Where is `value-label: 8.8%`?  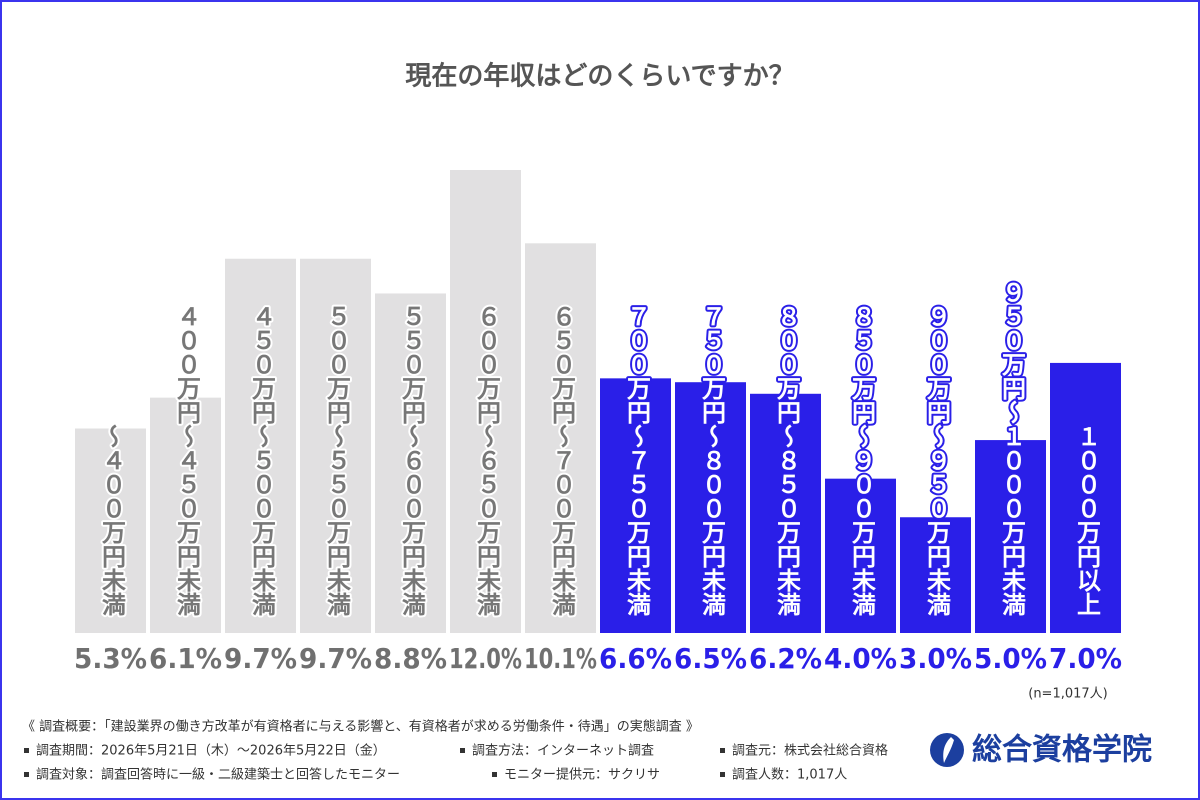 value-label: 8.8% is located at coordinates (410, 658).